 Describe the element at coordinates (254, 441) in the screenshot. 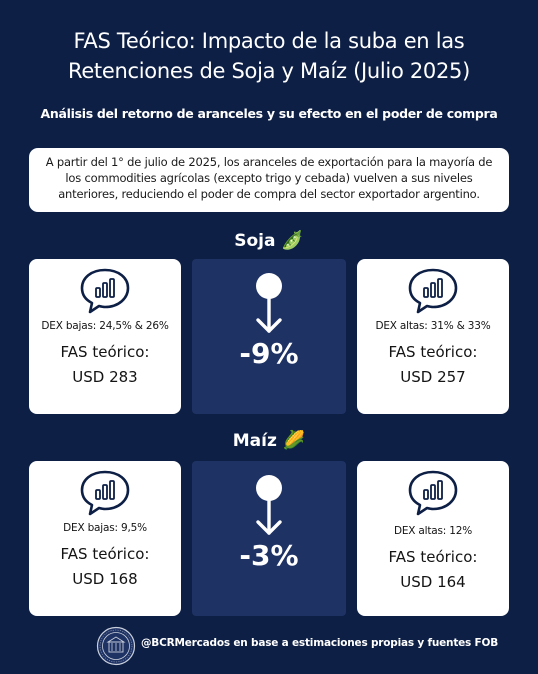

I see `maiz-label: Maíz` at that location.